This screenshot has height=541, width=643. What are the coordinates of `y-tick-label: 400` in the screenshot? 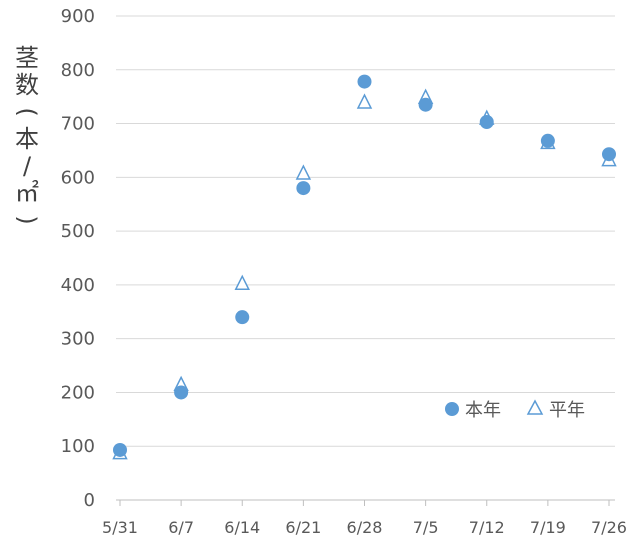 It's located at (78, 285).